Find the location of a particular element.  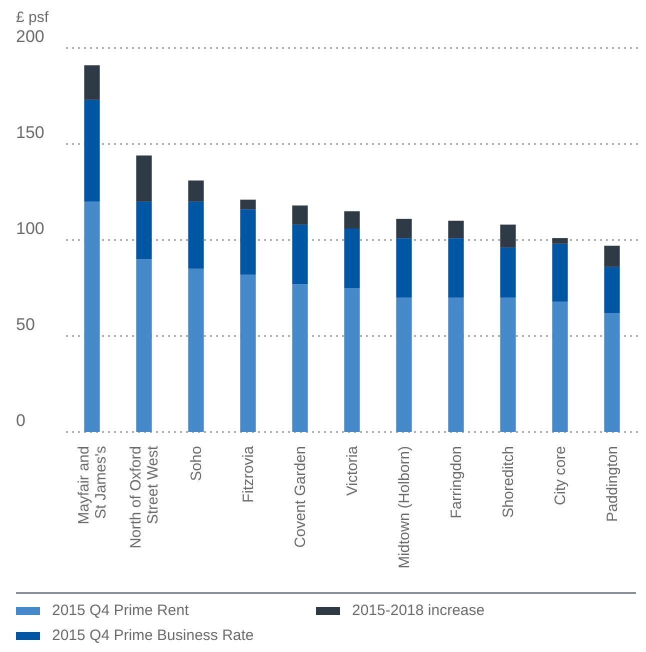

x-tick-label: Soho is located at coordinates (196, 464).